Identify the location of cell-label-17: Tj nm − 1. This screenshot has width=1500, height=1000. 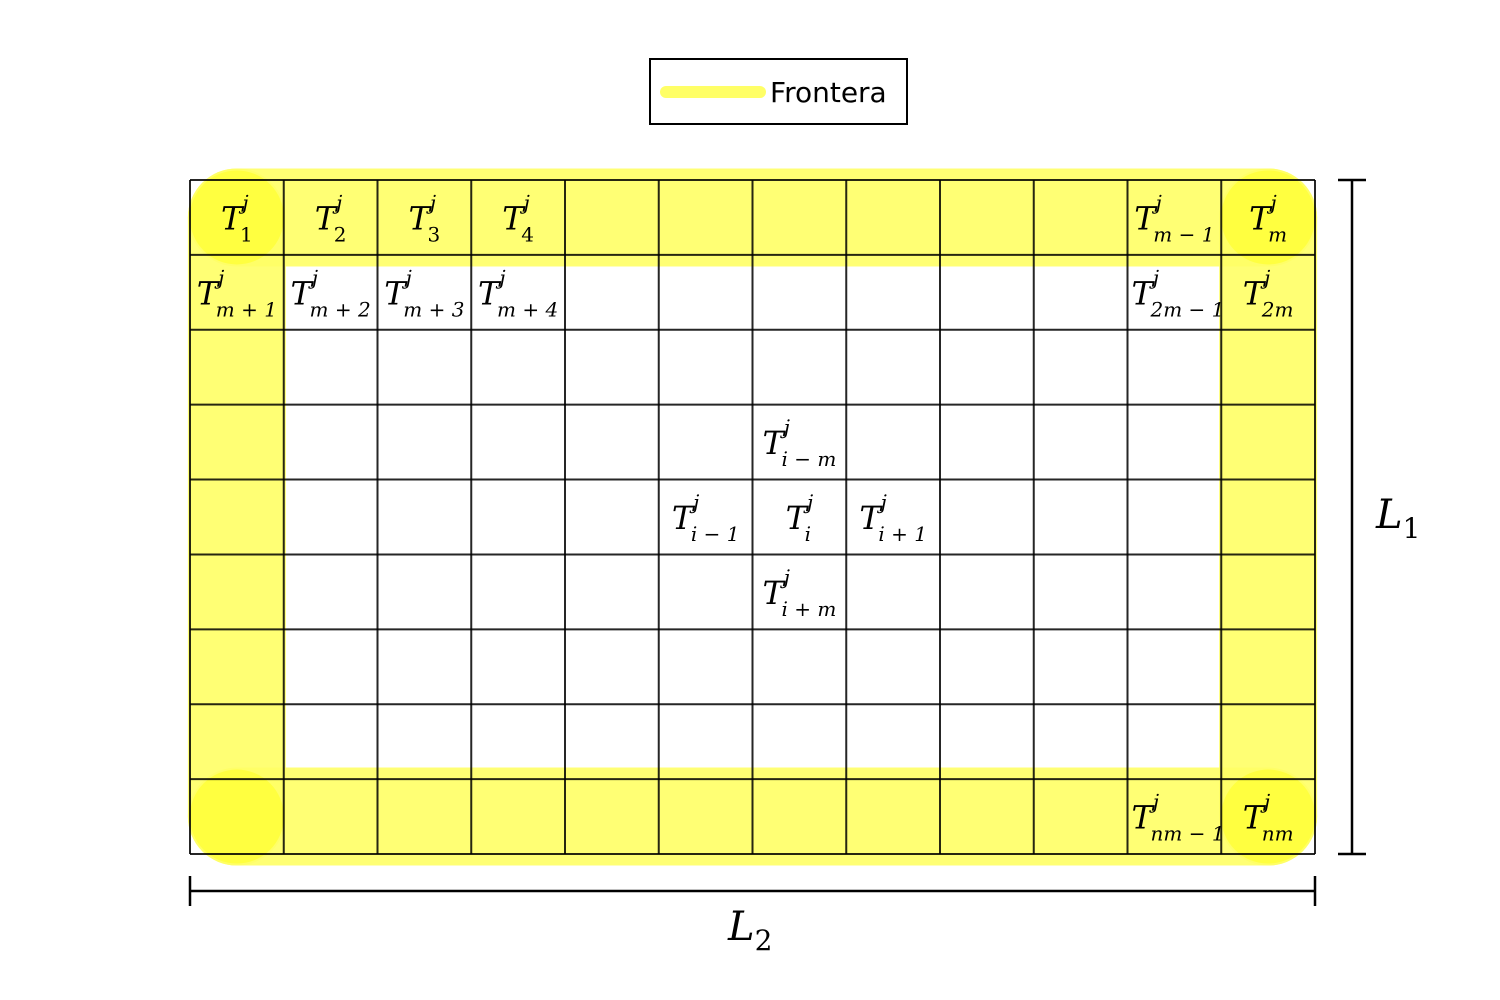
(1178, 818).